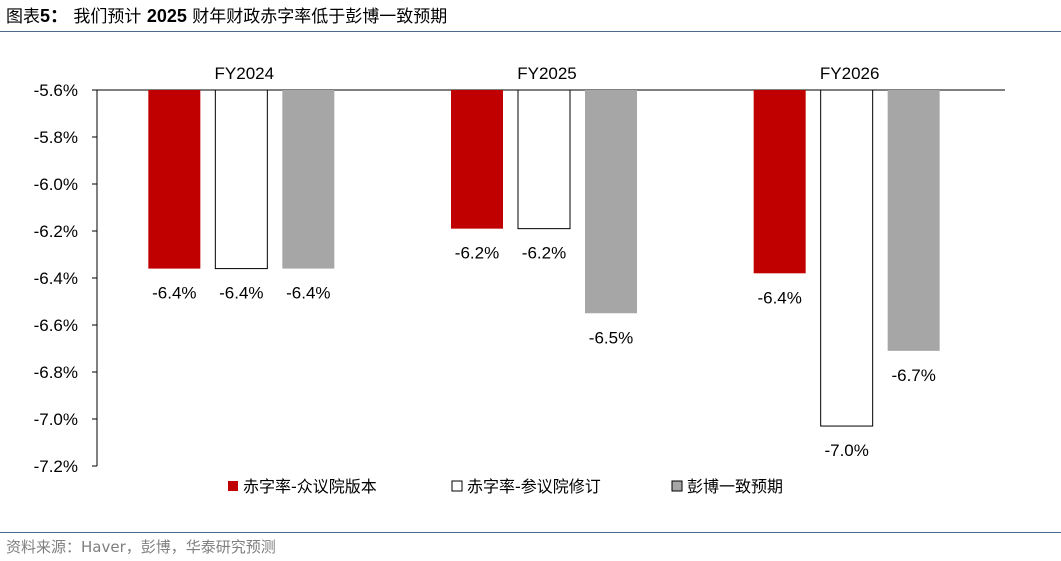 Image resolution: width=1061 pixels, height=561 pixels. Describe the element at coordinates (530, 31) in the screenshot. I see `title-rule` at that location.